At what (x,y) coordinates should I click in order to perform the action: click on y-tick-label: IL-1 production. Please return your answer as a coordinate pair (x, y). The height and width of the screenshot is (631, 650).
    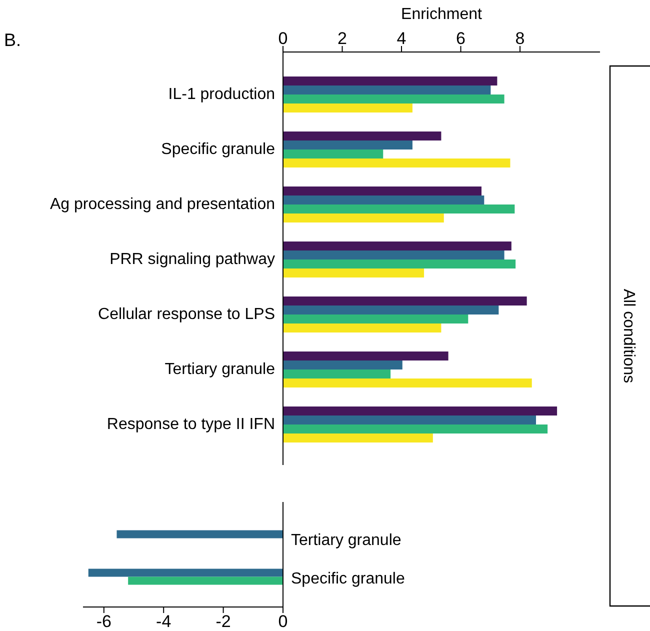
    Looking at the image, I should click on (221, 95).